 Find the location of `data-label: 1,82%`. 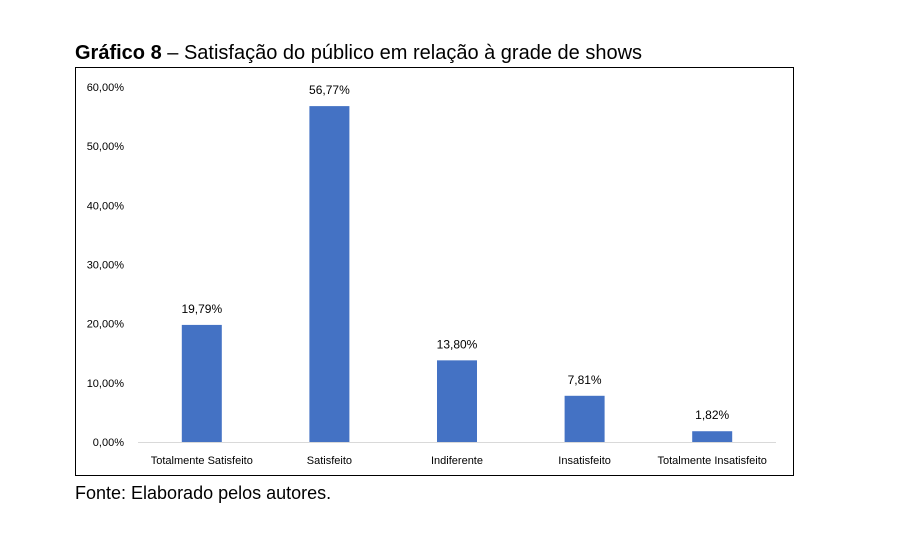

data-label: 1,82% is located at coordinates (712, 415).